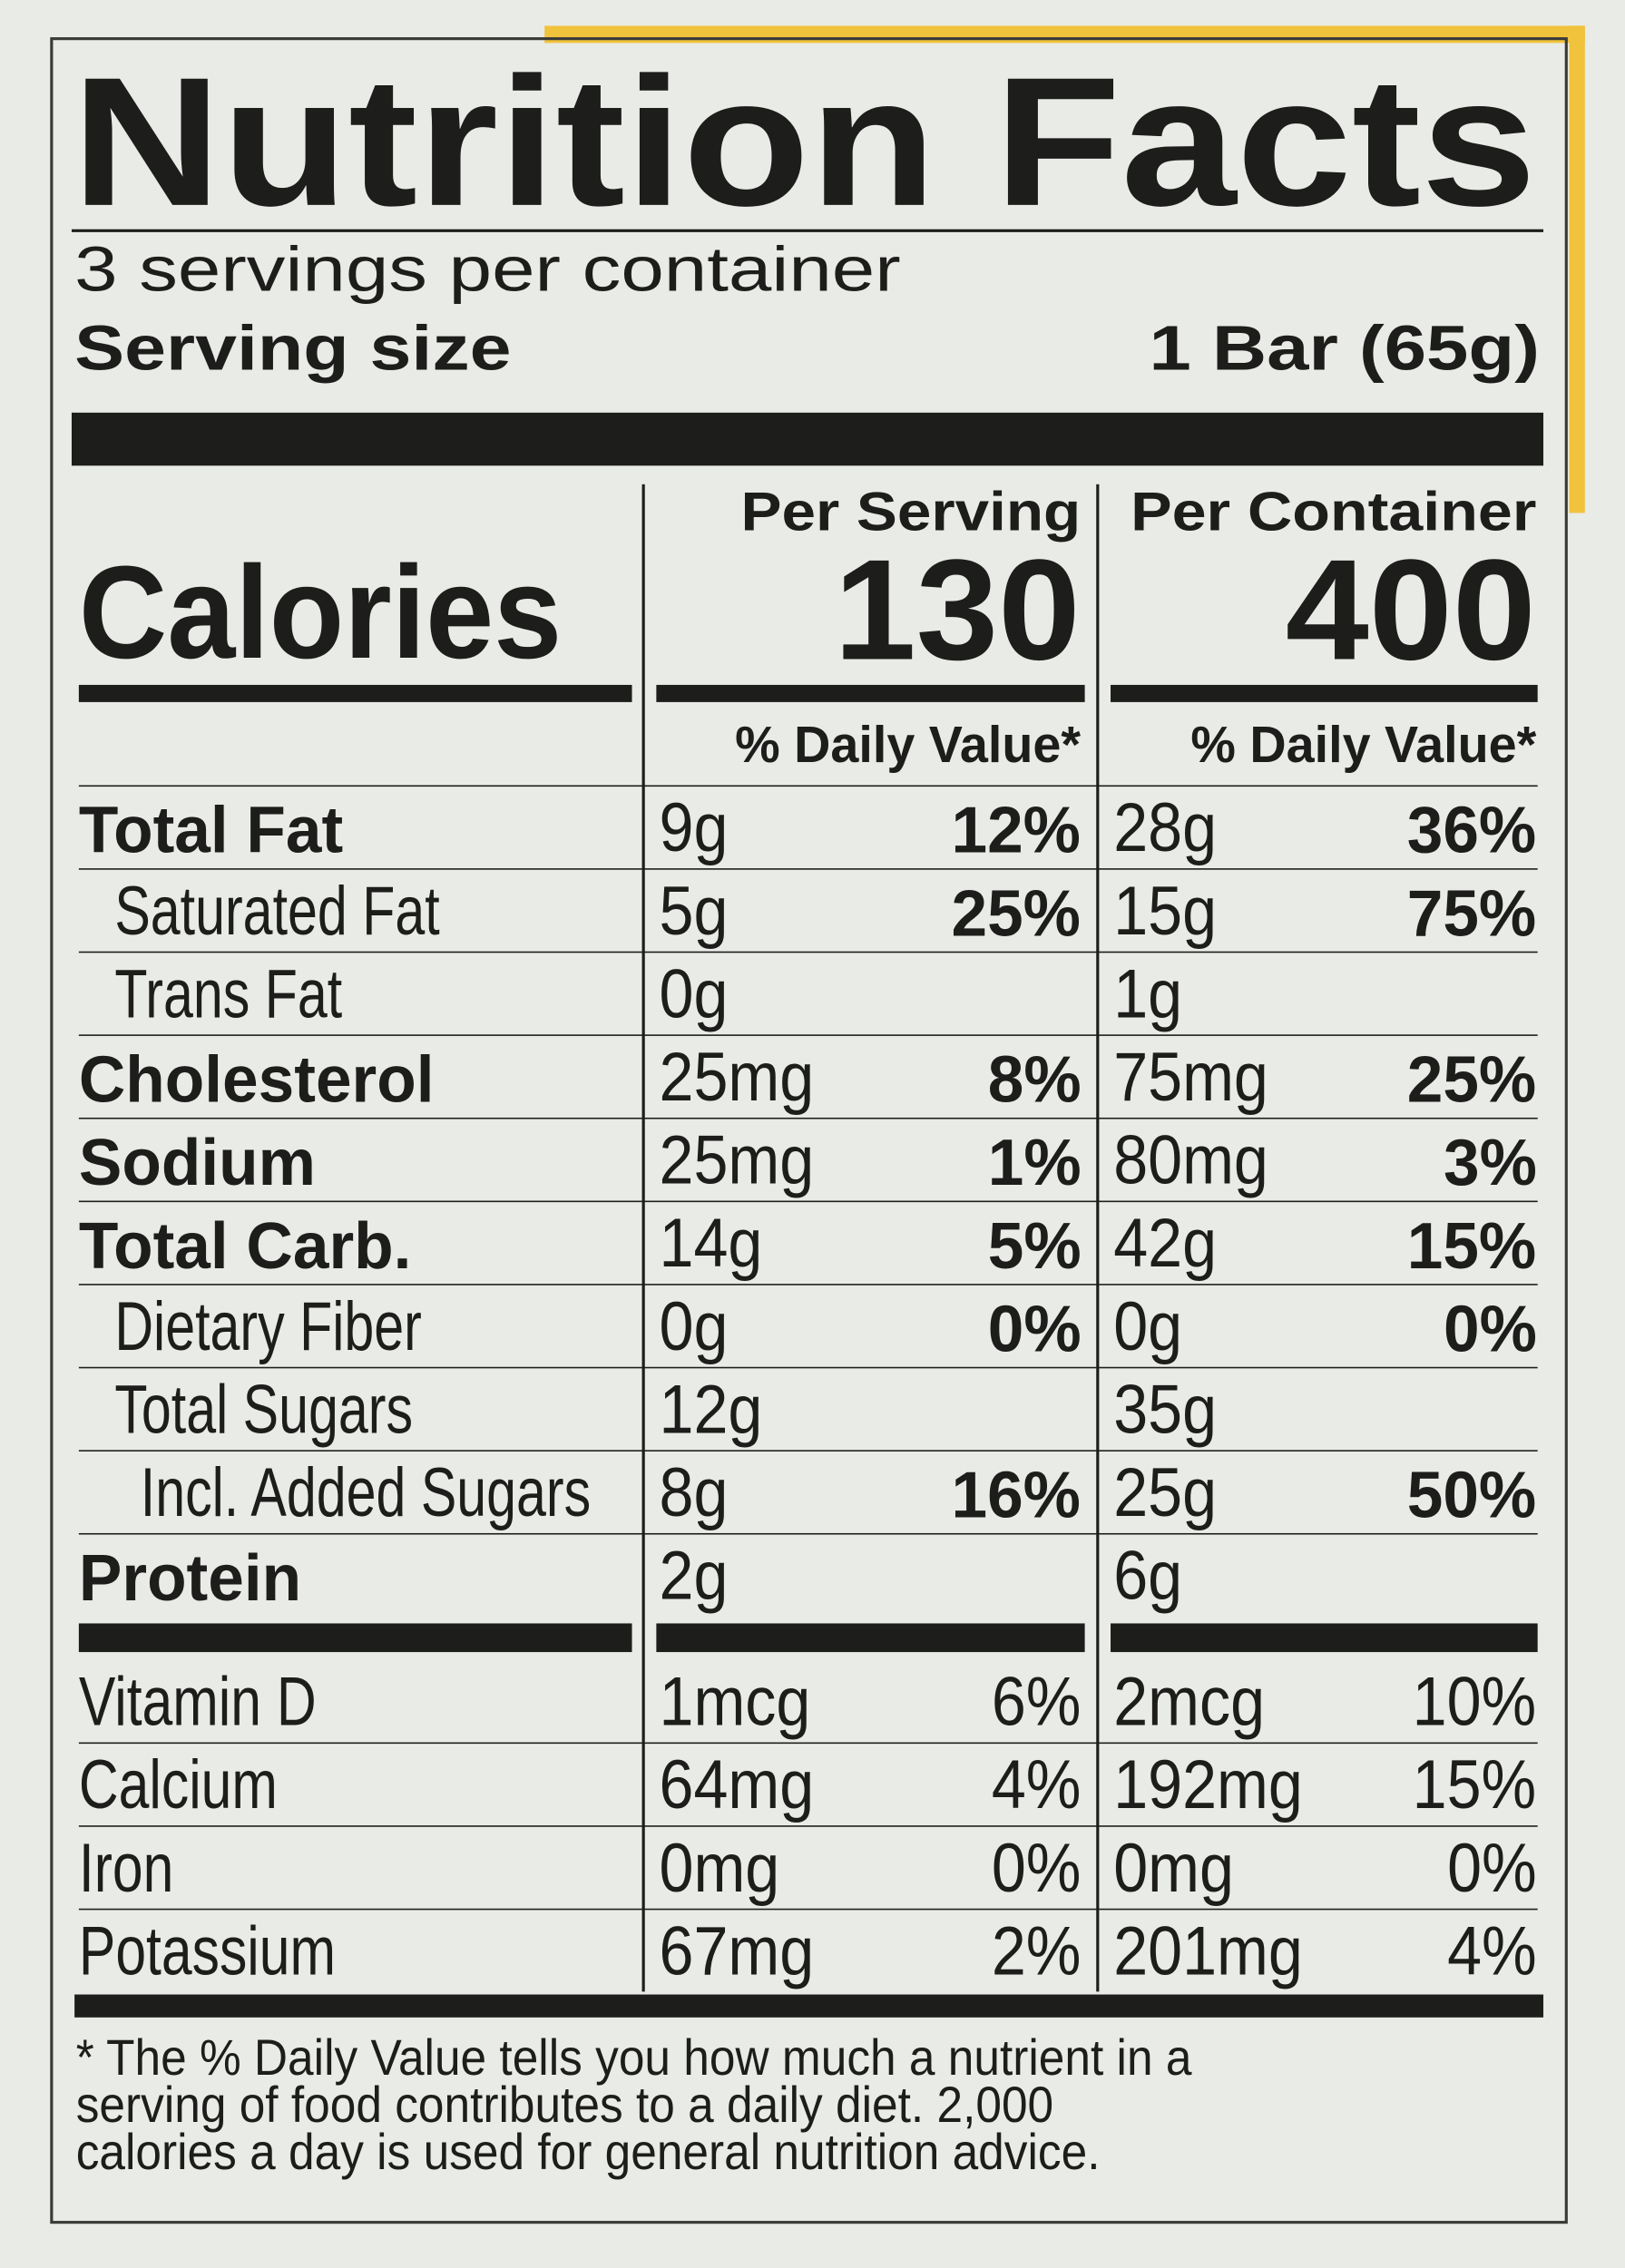  Describe the element at coordinates (804, 143) in the screenshot. I see `title: Nutrition Facts` at that location.